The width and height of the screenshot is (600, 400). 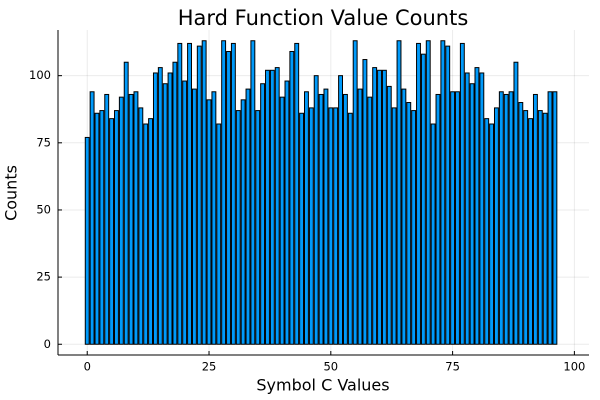 I want to click on x-tick-label: 25, so click(x=209, y=367).